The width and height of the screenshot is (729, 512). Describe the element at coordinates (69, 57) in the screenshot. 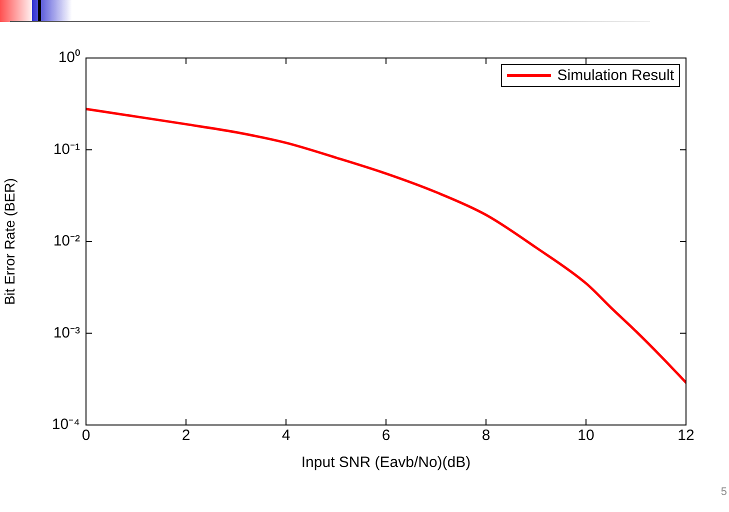

I see `y-tick-label: 10⁰` at that location.